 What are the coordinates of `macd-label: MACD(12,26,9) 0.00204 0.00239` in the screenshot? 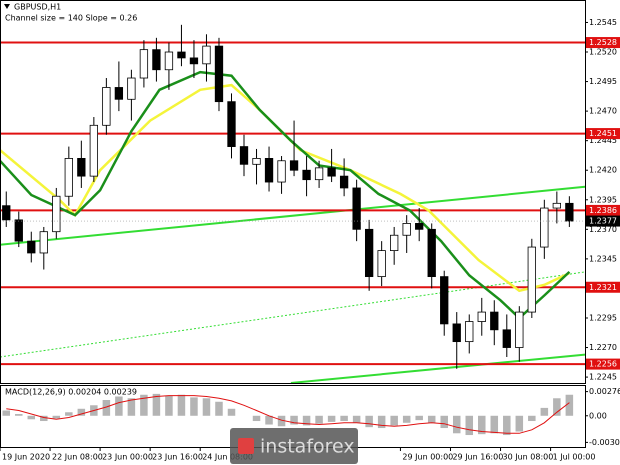 It's located at (71, 392).